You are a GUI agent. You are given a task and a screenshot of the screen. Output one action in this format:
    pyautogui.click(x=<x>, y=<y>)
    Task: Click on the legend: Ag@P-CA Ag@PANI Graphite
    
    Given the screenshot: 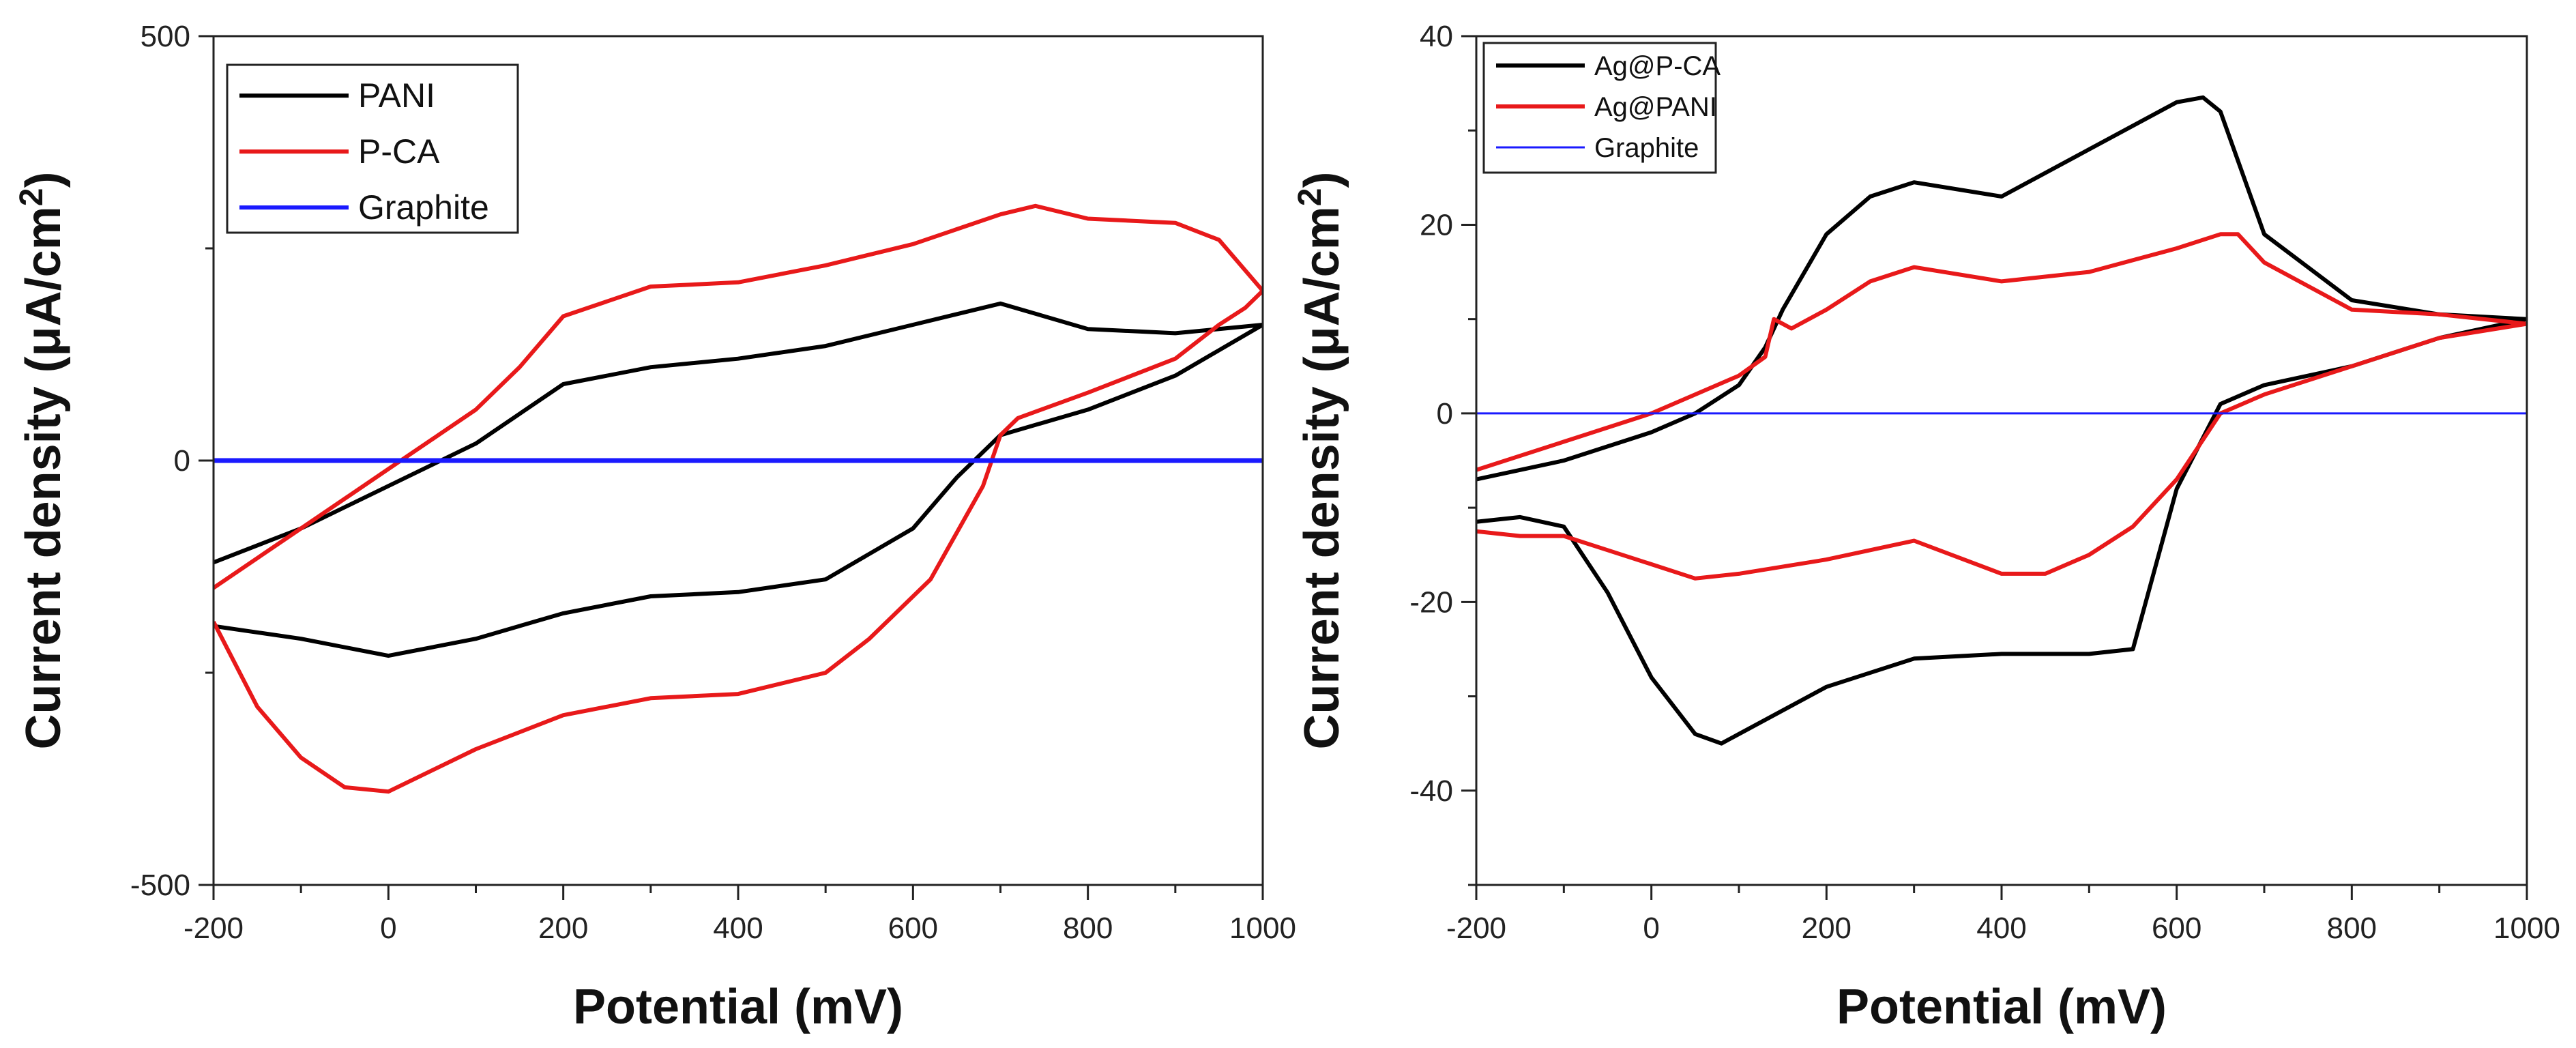 What is the action you would take?
    pyautogui.click(x=1601, y=108)
    